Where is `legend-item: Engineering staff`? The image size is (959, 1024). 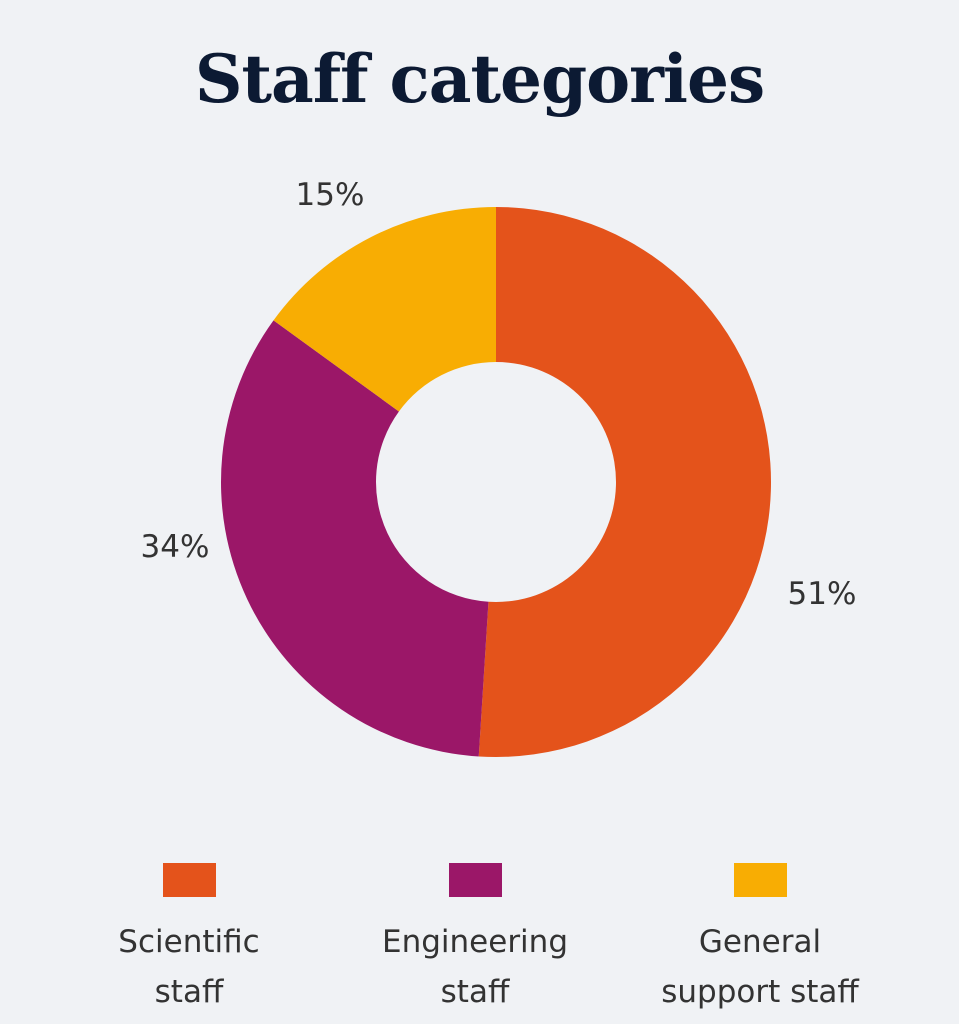
legend-item: Engineering staff is located at coordinates (475, 940).